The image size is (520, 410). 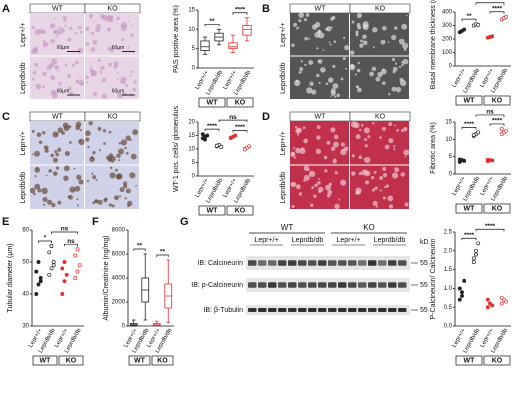 What do you see at coordinates (497, 12) in the screenshot?
I see `significance-bracket` at bounding box center [497, 12].